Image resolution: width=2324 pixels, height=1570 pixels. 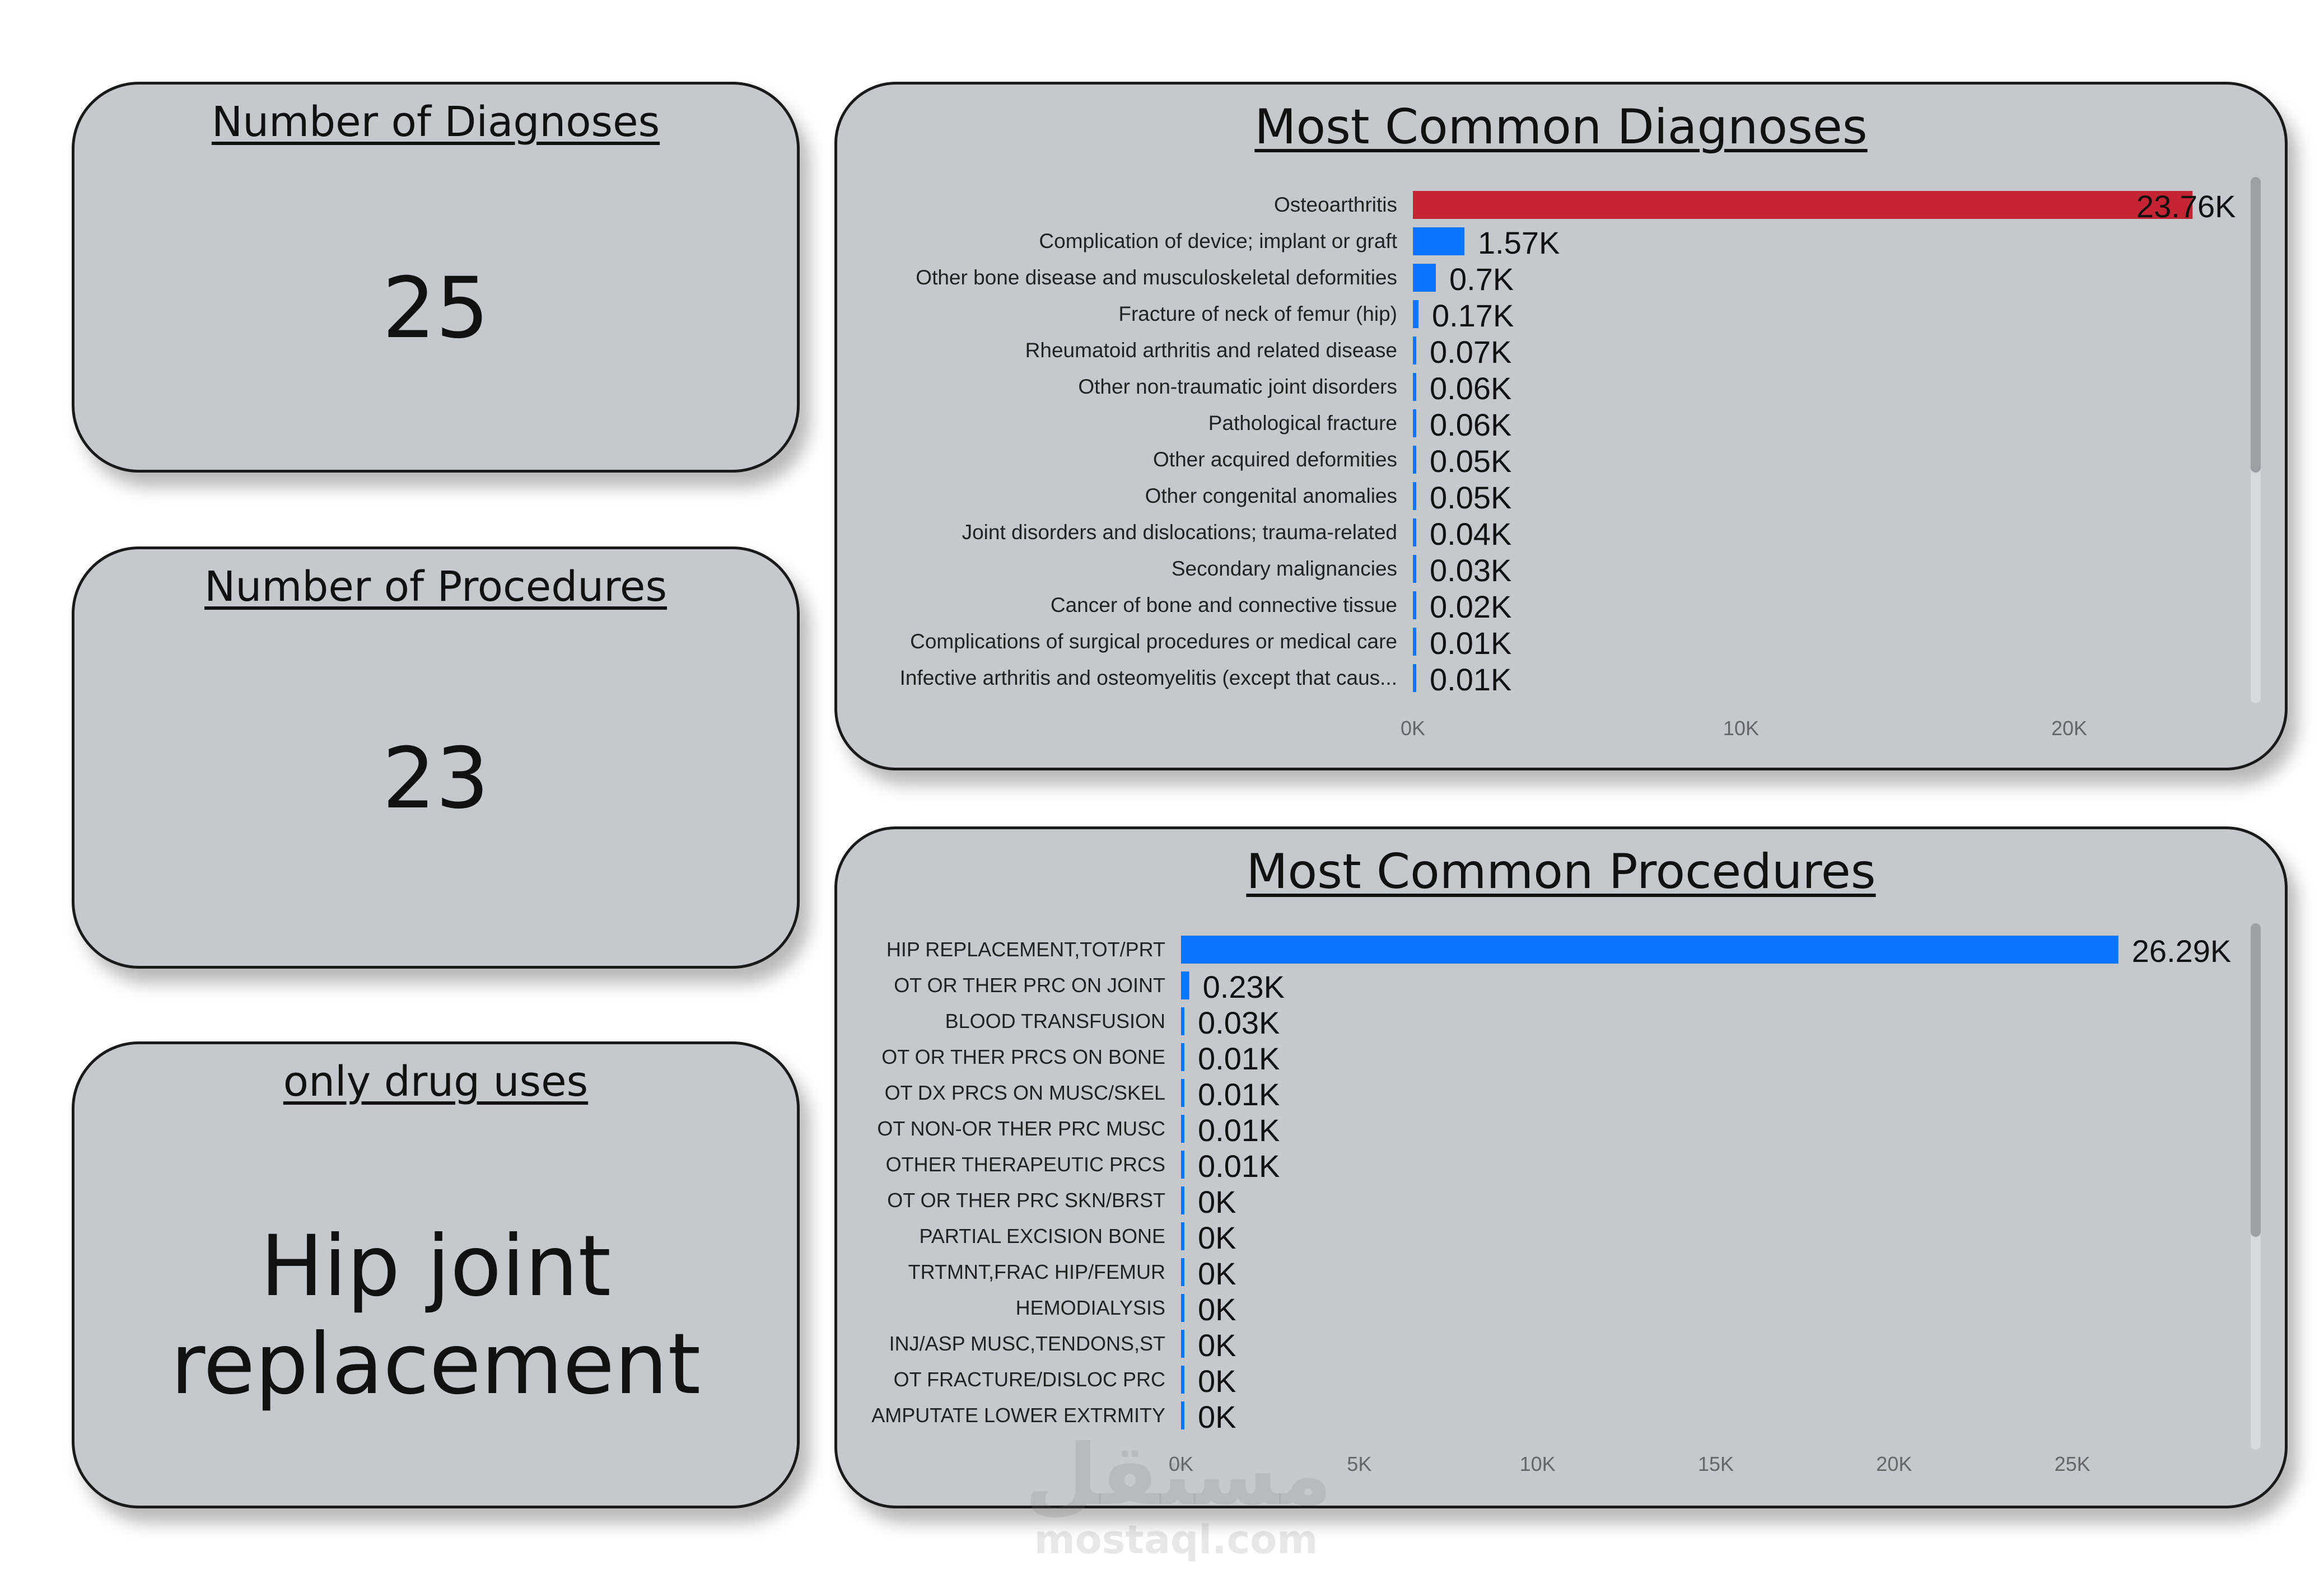 I want to click on watermark-latin: mostaql.com, so click(x=1176, y=1540).